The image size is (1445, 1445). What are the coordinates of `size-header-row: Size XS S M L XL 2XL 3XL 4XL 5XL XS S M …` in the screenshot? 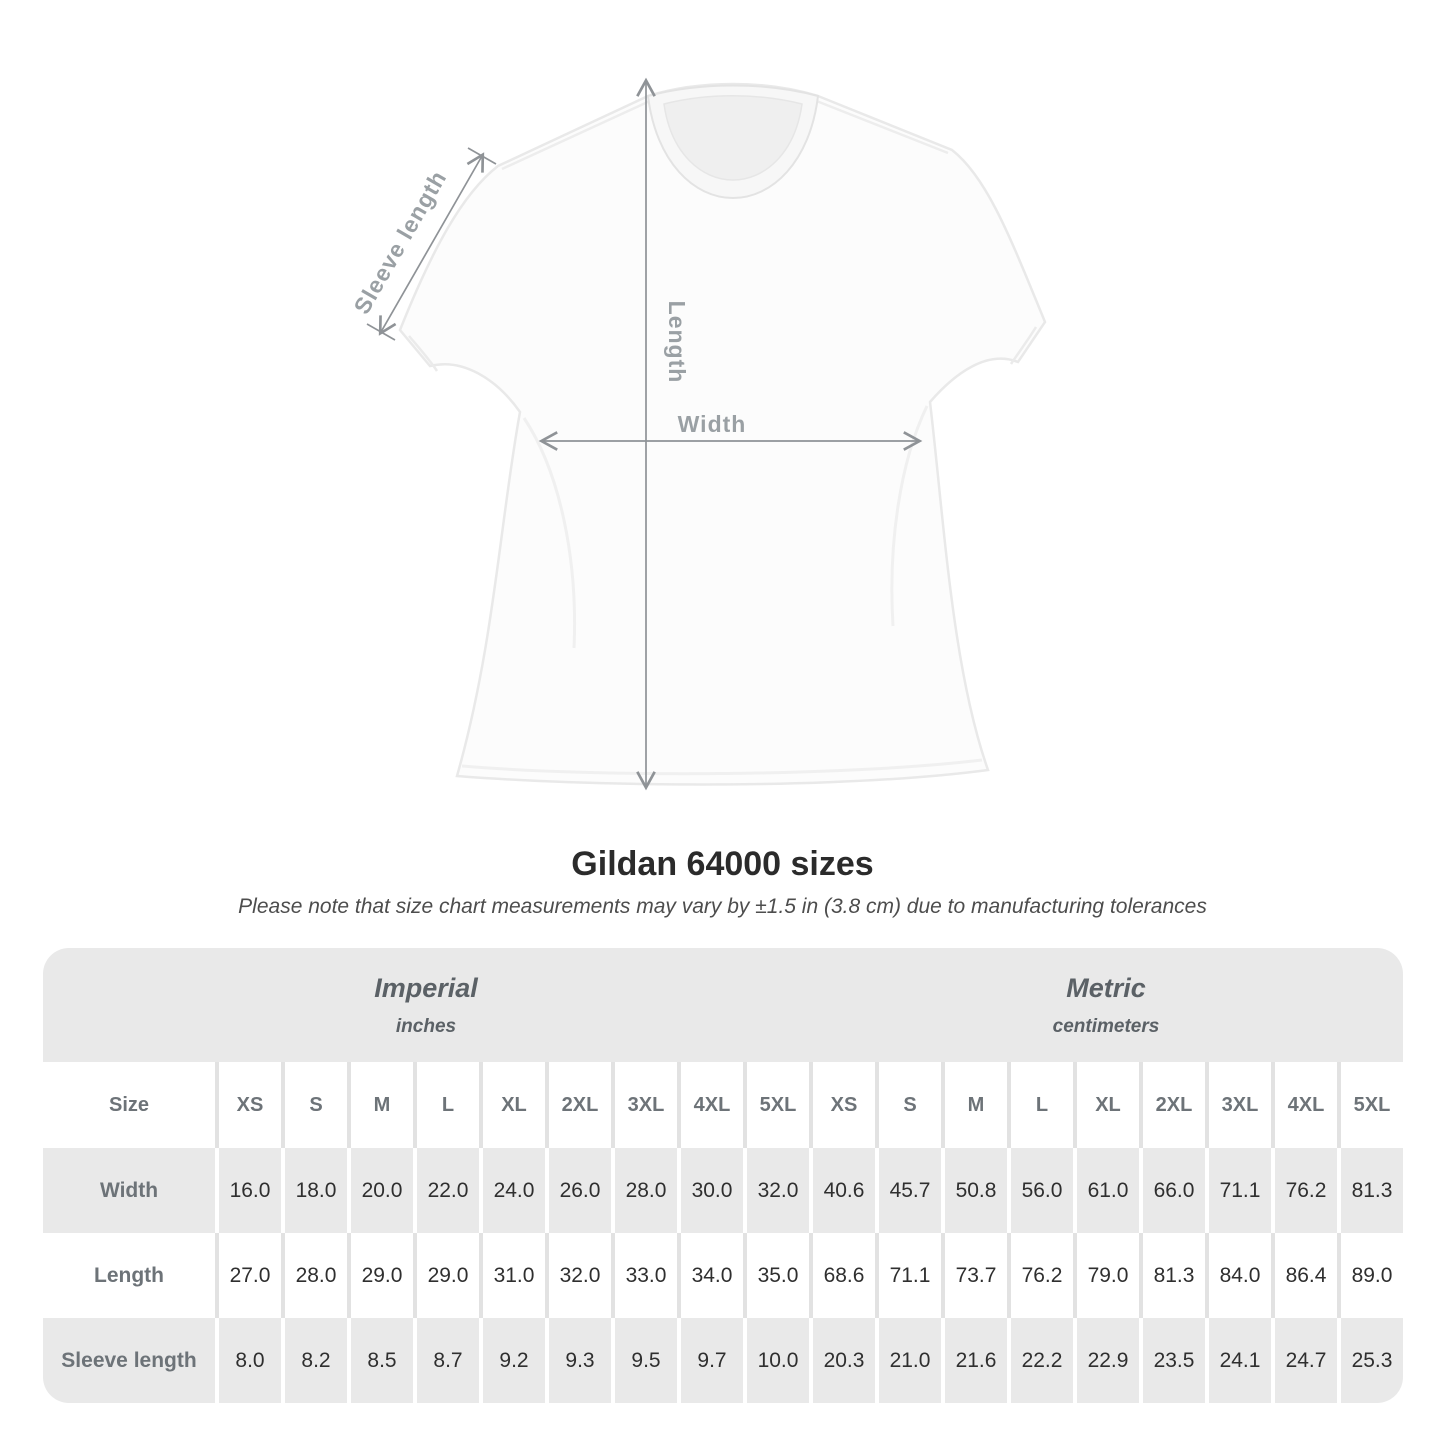 It's located at (723, 1105).